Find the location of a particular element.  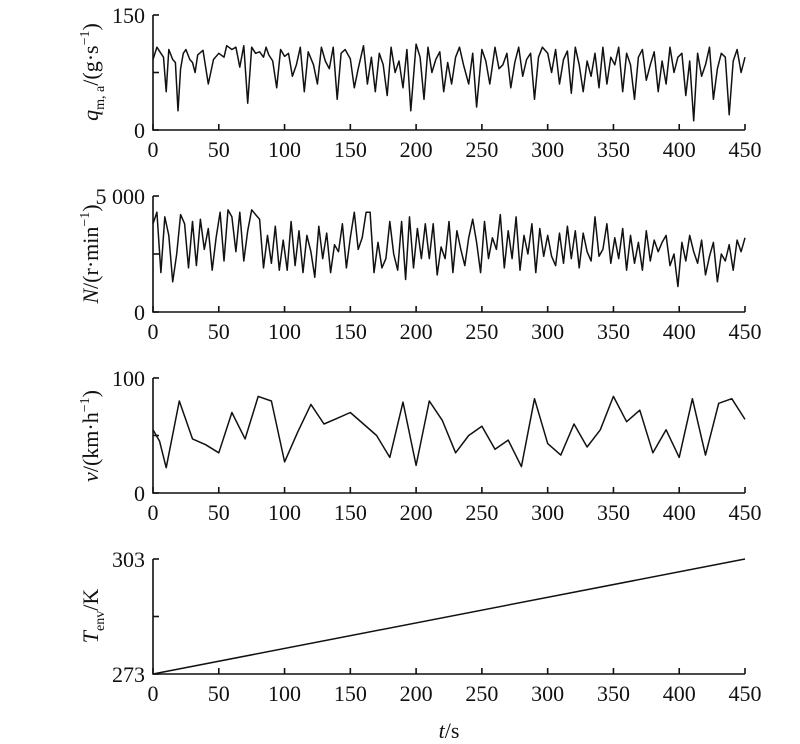

y-axis-label: v/(km·h−1) is located at coordinates (90, 436).